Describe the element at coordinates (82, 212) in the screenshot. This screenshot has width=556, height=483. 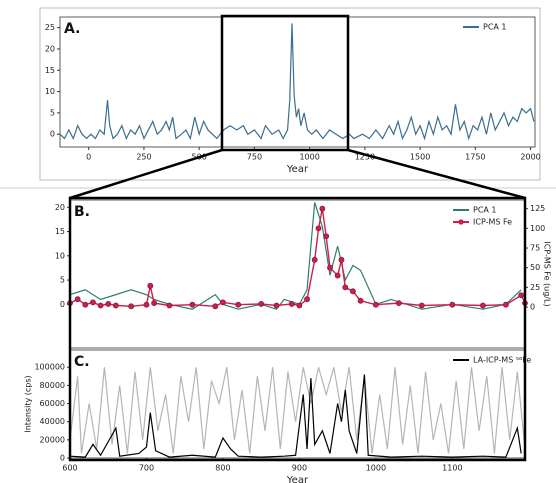
I see `panel-label: B.` at that location.